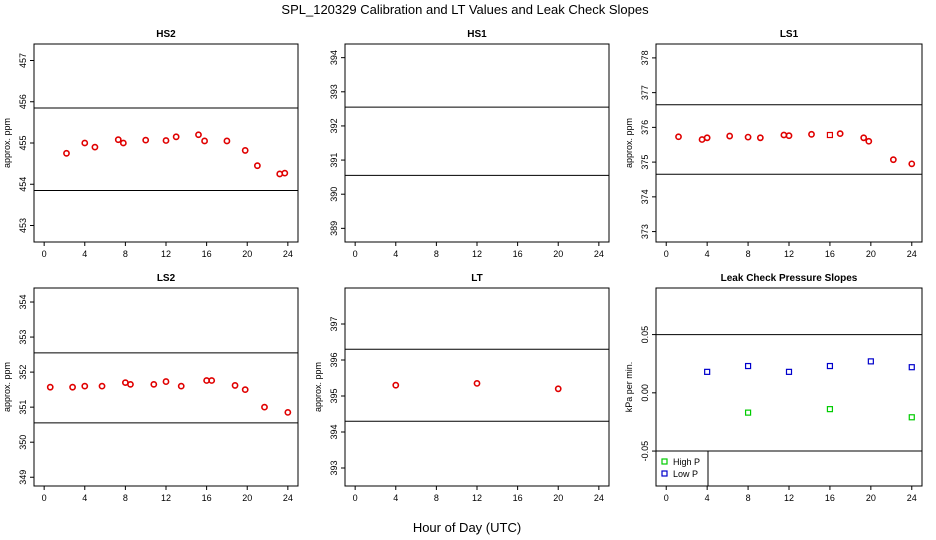 Image resolution: width=936 pixels, height=540 pixels. I want to click on y-tick-label: 351, so click(23, 407).